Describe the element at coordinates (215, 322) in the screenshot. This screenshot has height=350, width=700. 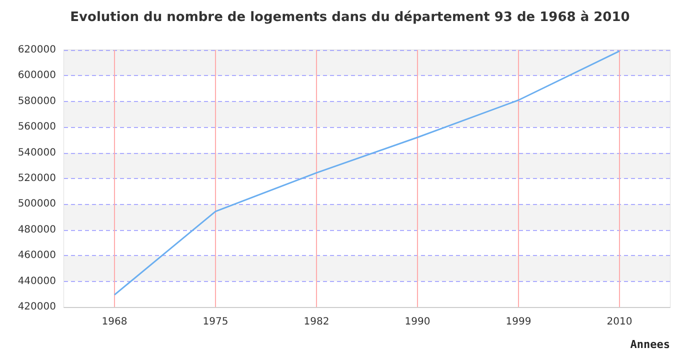
I see `x-tick-label: 1975` at that location.